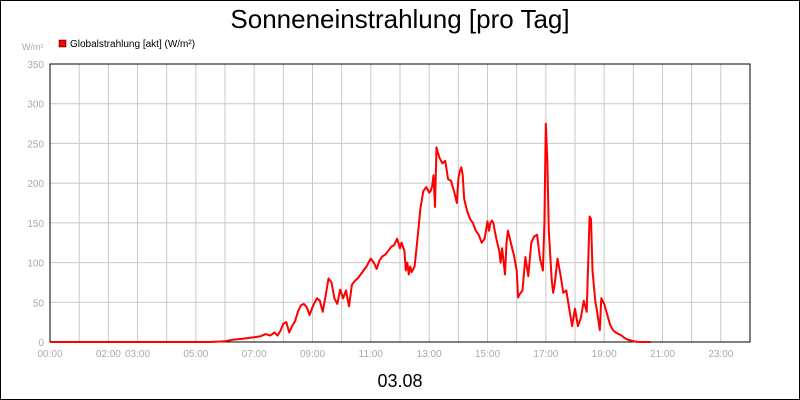  I want to click on y-tick-label: 350, so click(35, 65).